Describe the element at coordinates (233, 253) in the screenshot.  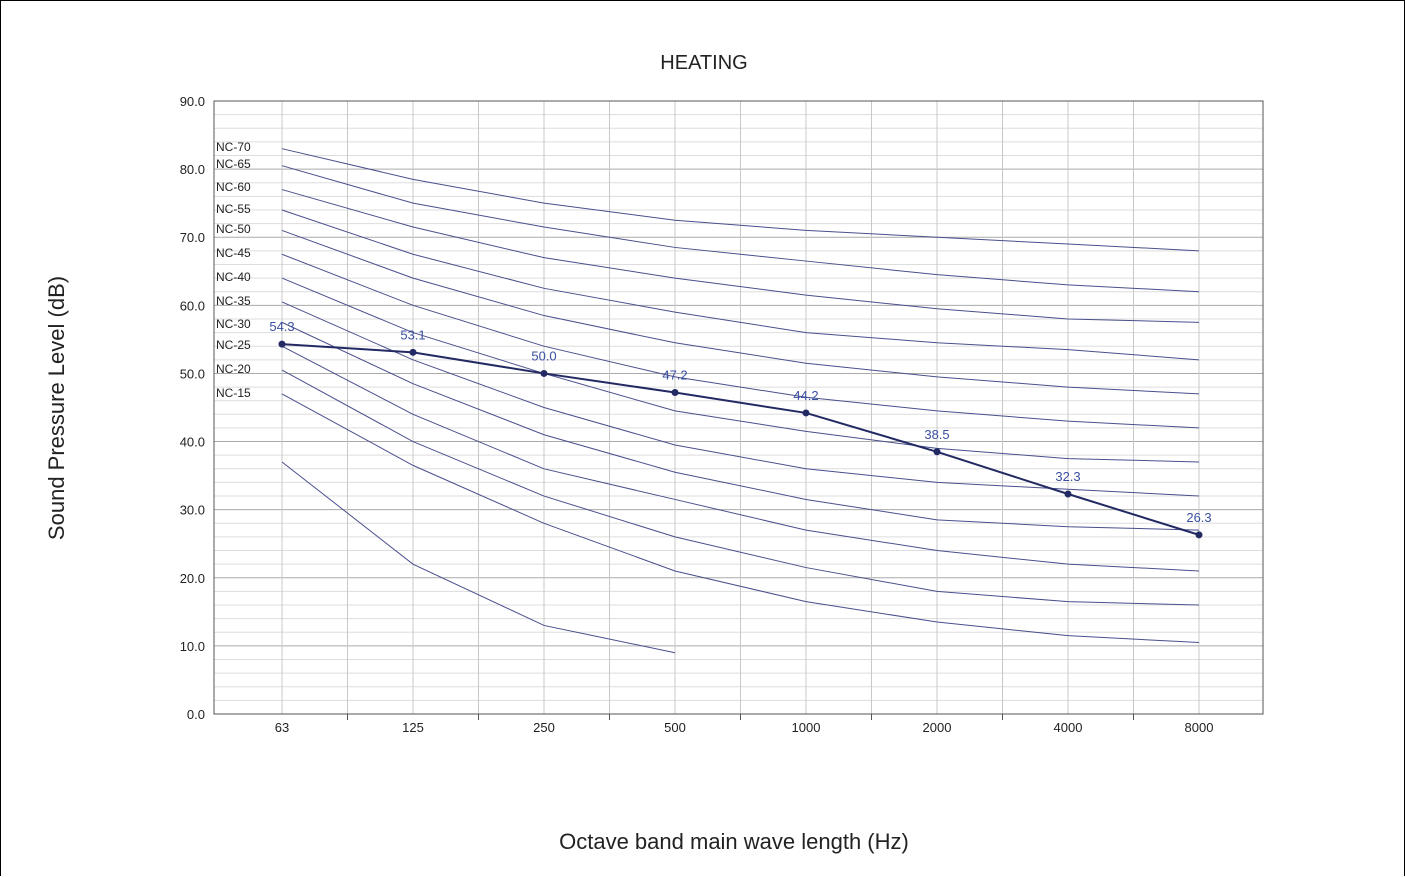
I see `nc-curve-label: NC-45` at that location.